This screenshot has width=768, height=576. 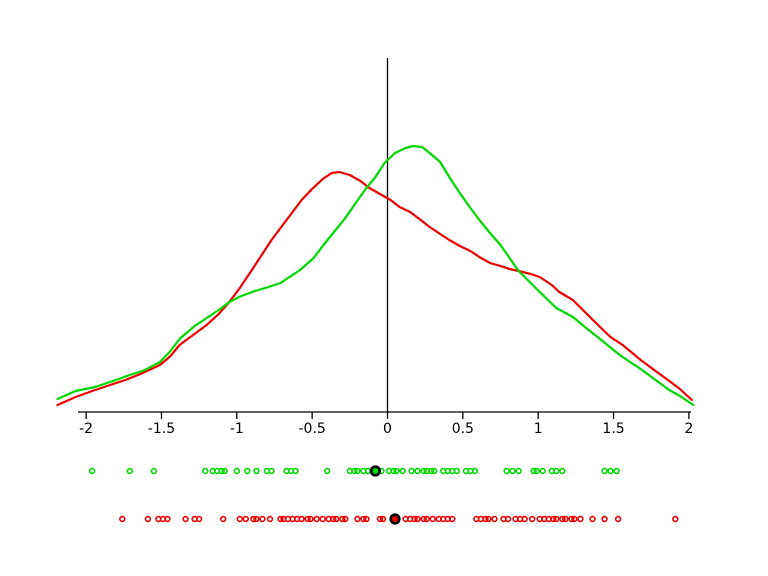 I want to click on x-axis-tick-label: 1.5, so click(x=613, y=429).